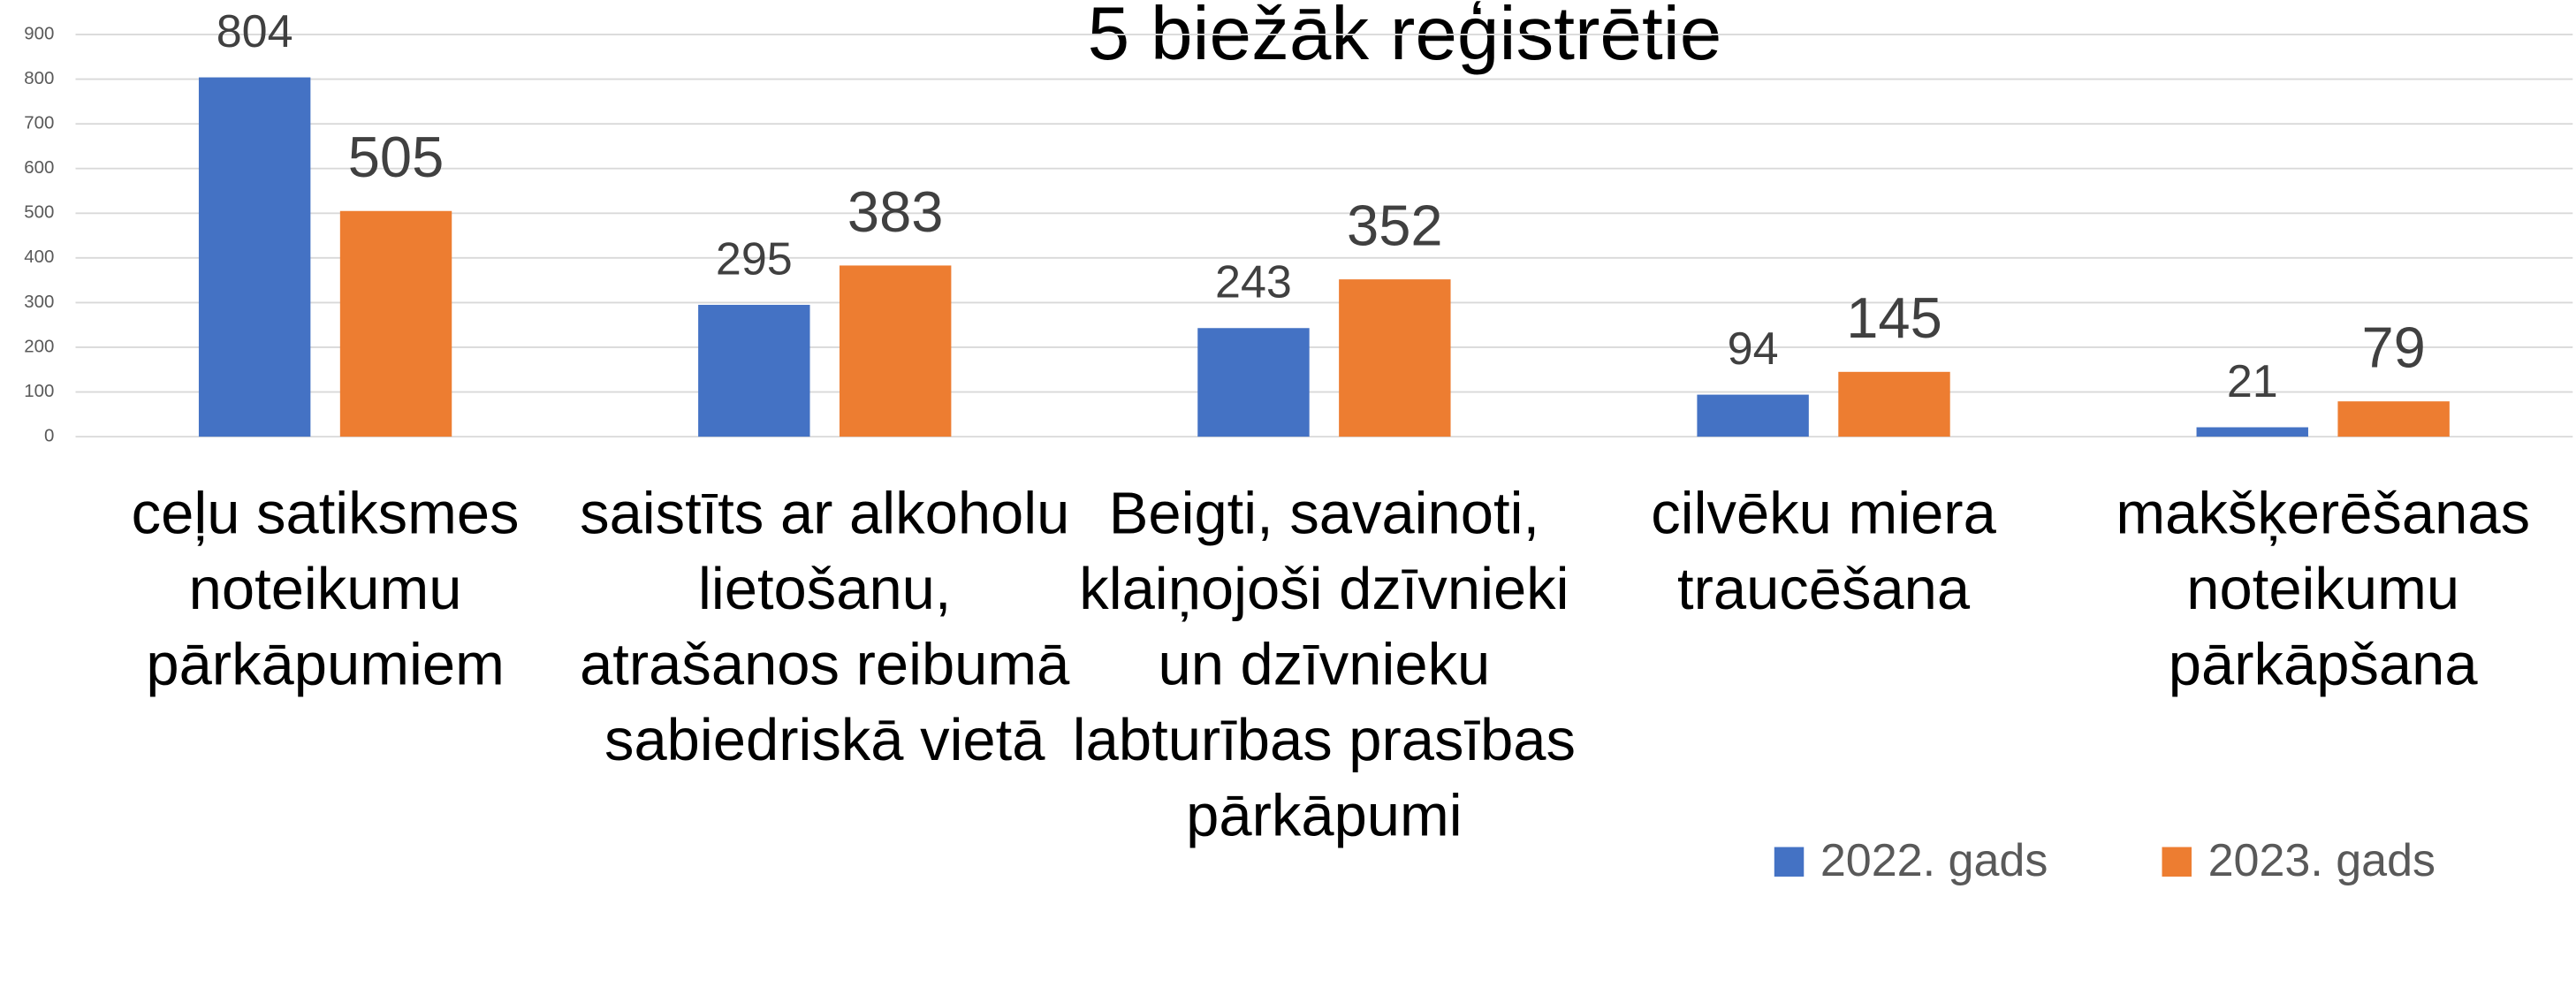 The width and height of the screenshot is (2576, 1003). I want to click on x-tick-label-box: makšķerēšanas noteikumu pārkāpšana, so click(2323, 588).